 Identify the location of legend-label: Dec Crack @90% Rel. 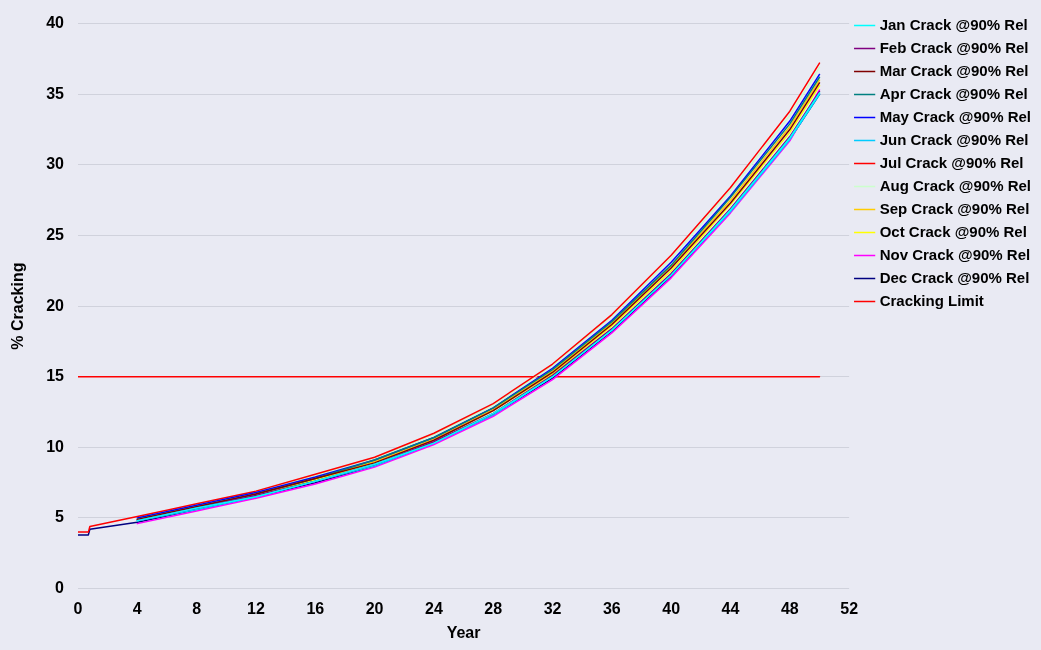
(954, 277).